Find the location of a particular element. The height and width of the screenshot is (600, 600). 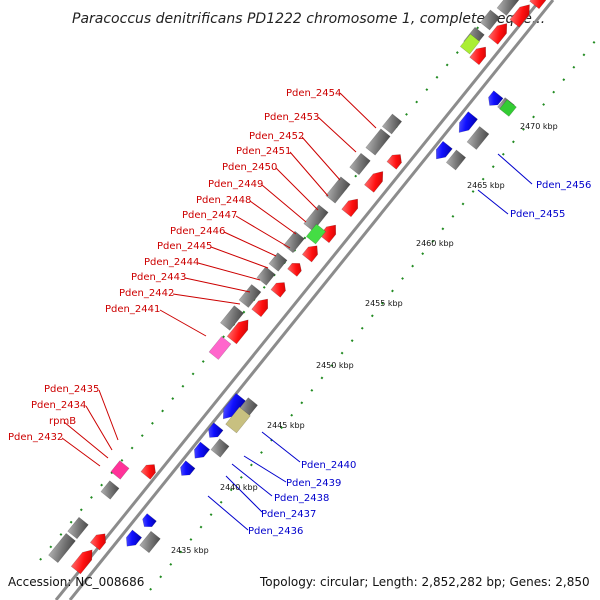

gene-label: Pden_2444 is located at coordinates (171, 262).